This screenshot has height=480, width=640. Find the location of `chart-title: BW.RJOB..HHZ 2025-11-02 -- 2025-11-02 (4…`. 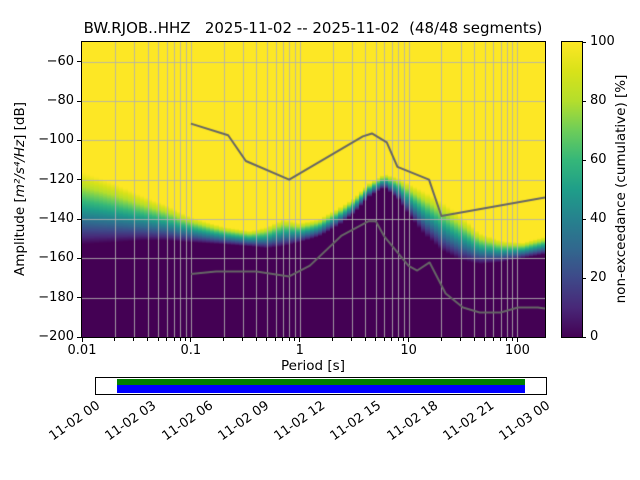

chart-title: BW.RJOB..HHZ 2025-11-02 -- 2025-11-02 (4… is located at coordinates (313, 28).